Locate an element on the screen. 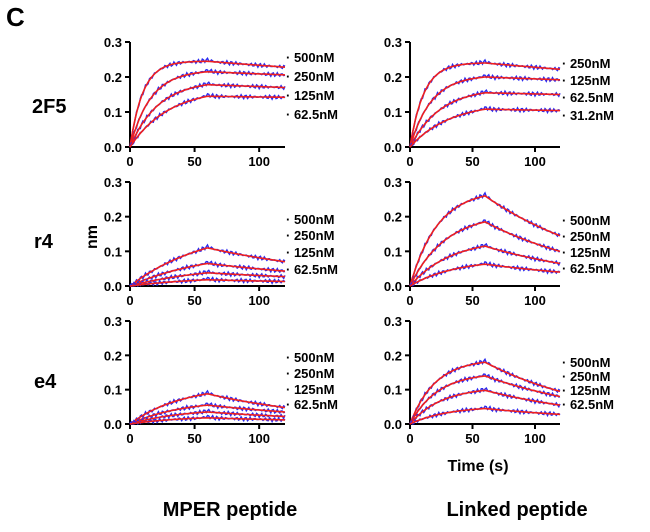 This screenshot has width=650, height=532. measured-trace-500nM is located at coordinates (485, 239).